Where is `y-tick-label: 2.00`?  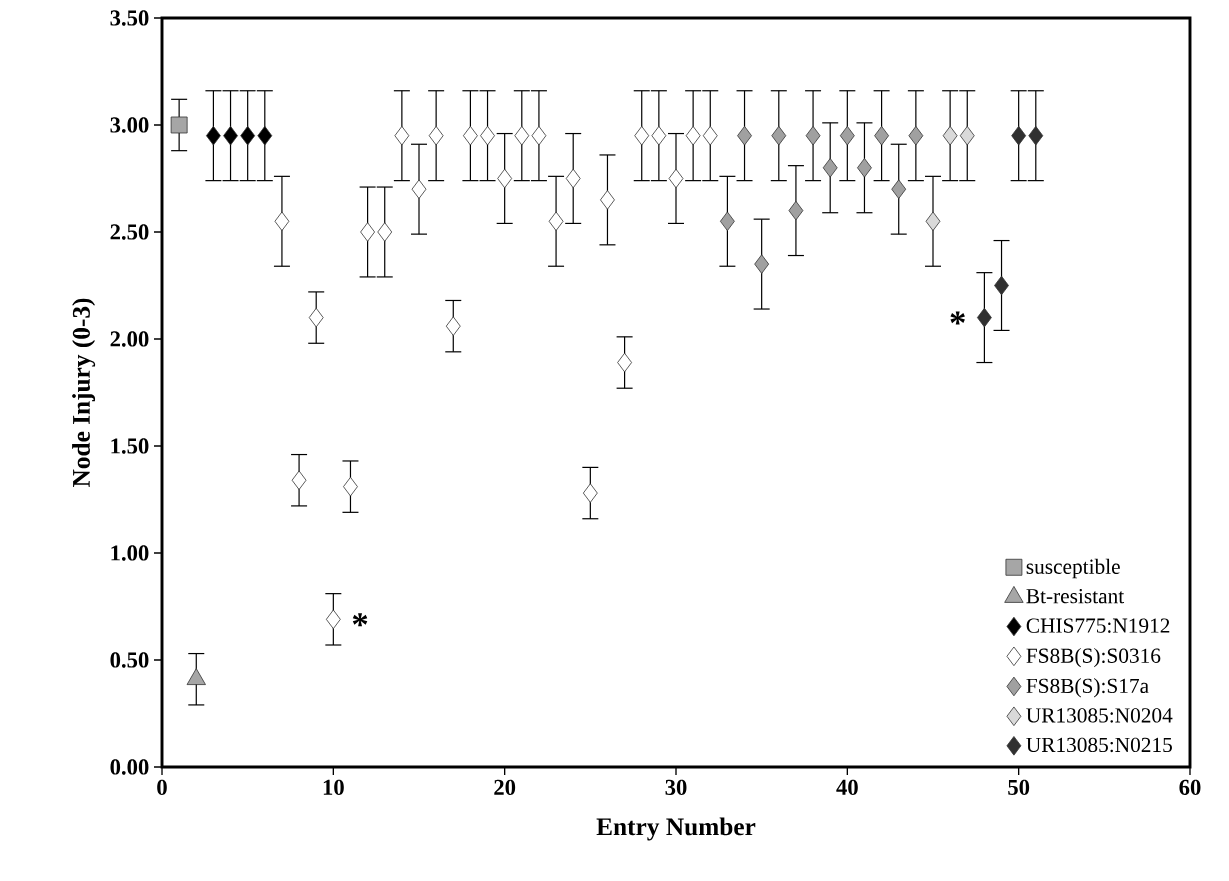 y-tick-label: 2.00 is located at coordinates (129, 339).